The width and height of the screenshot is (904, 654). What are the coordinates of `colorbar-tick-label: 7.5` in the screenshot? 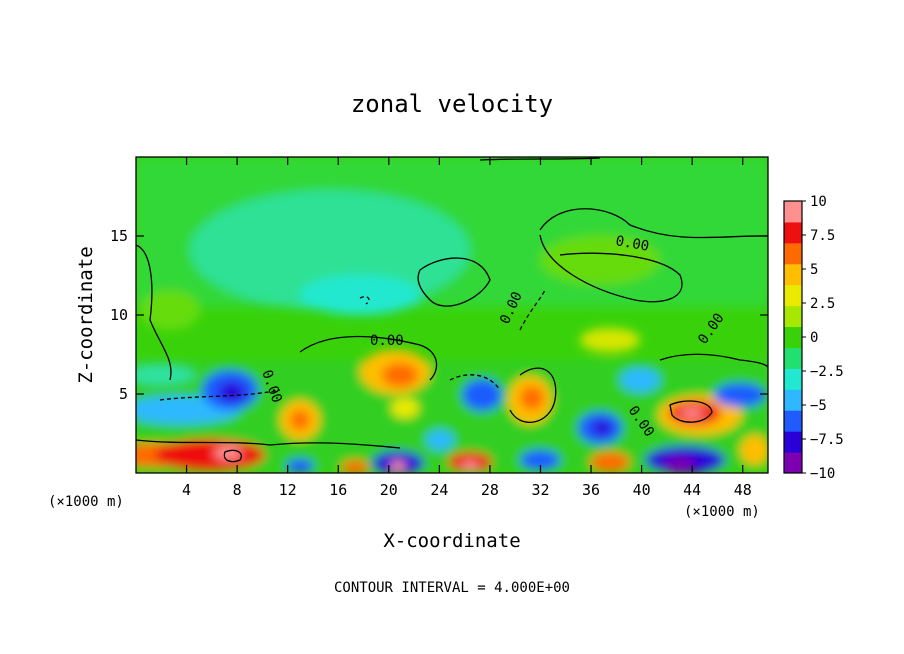 It's located at (822, 236).